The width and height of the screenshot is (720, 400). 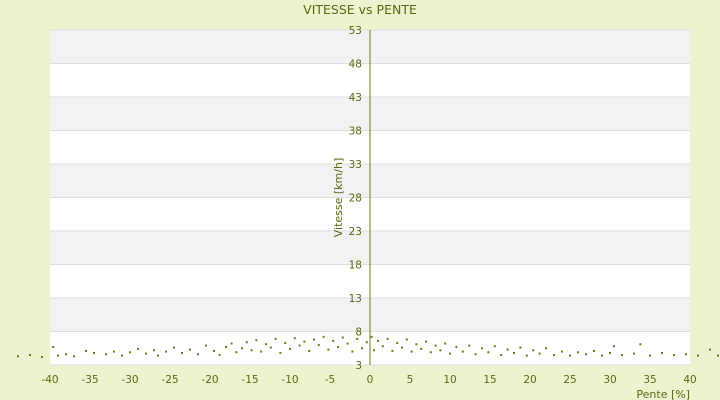 What do you see at coordinates (330, 380) in the screenshot?
I see `x-tick-label: -5` at bounding box center [330, 380].